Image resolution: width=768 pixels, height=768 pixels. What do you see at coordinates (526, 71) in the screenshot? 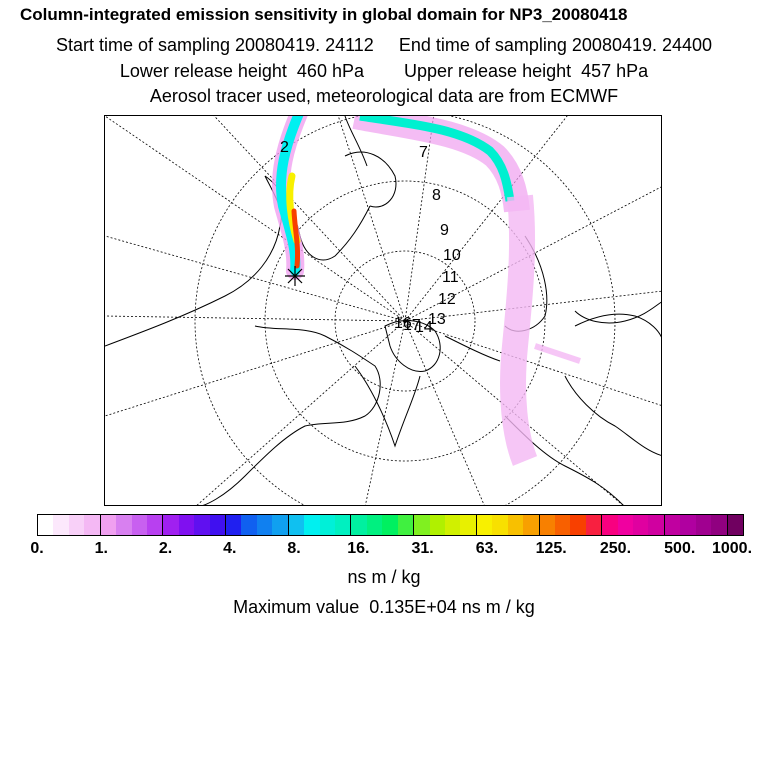
I see `upper-release-height: Upper release height 457 hPa` at bounding box center [526, 71].